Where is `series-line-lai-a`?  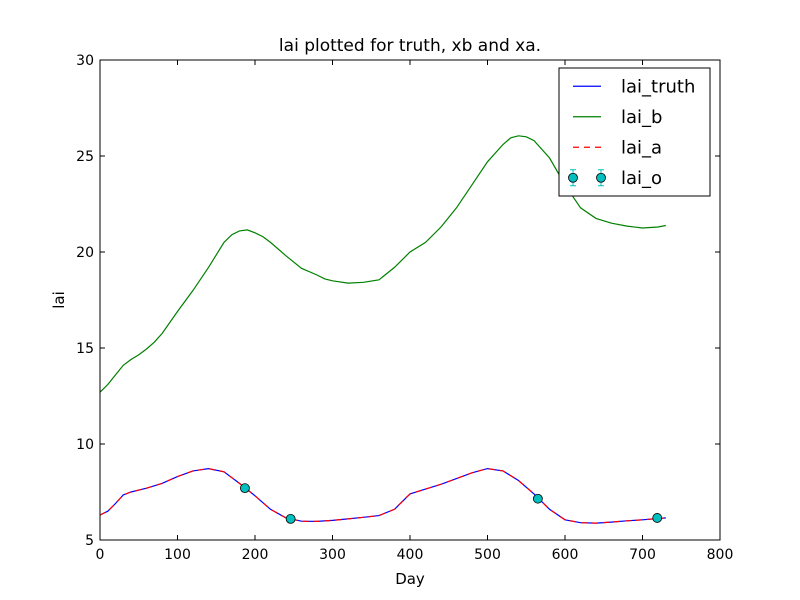 series-line-lai-a is located at coordinates (382, 495).